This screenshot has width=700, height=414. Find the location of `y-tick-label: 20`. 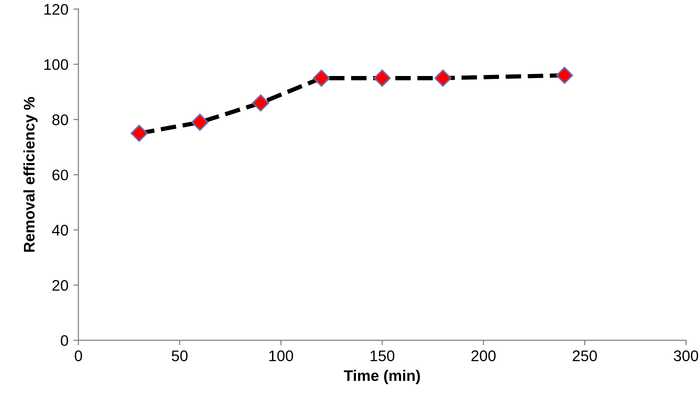

y-tick-label: 20 is located at coordinates (60, 285).